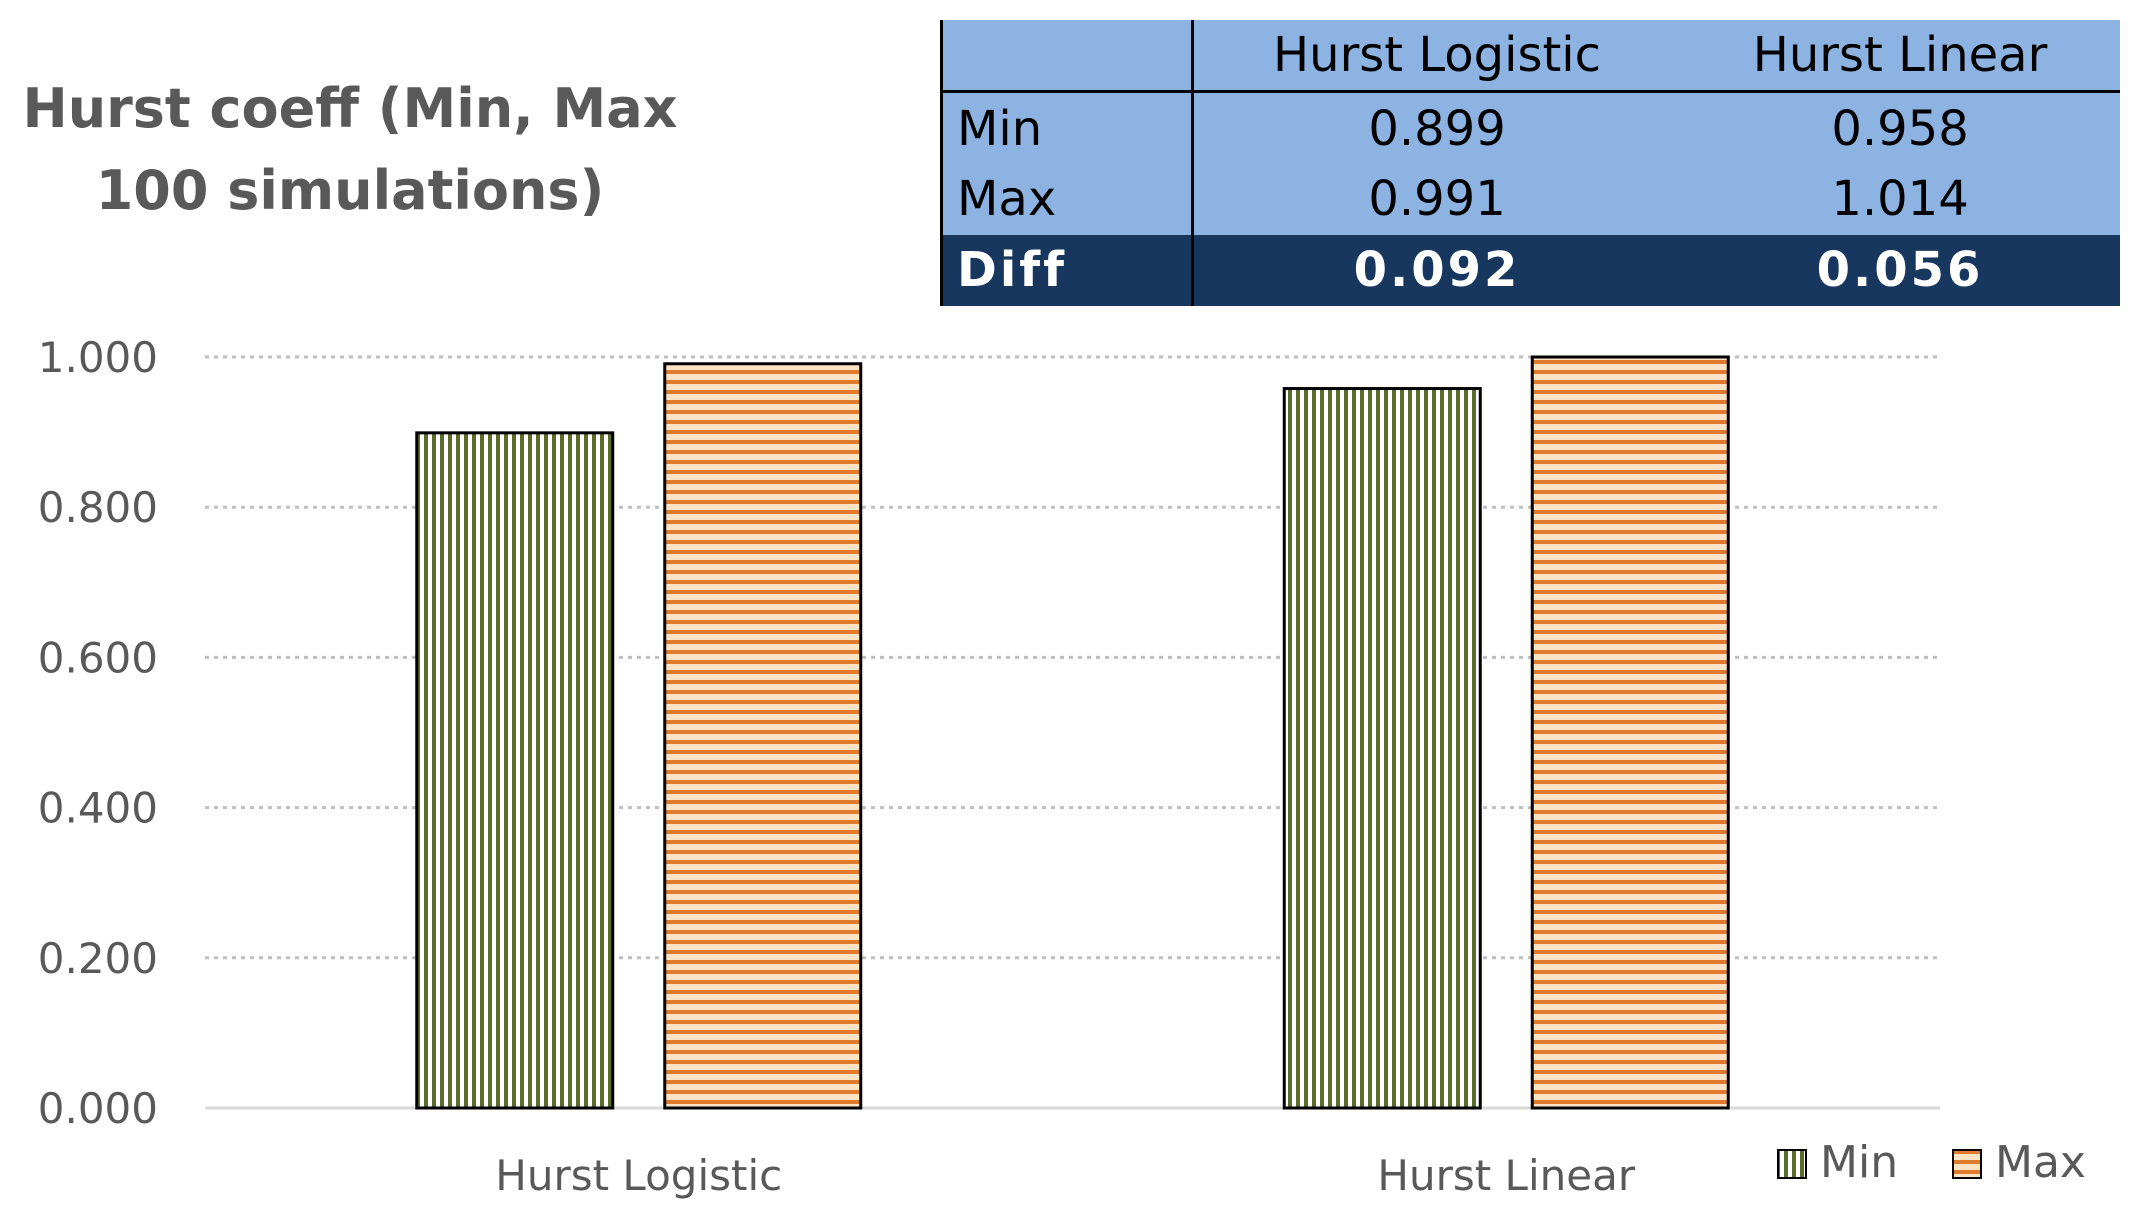 The height and width of the screenshot is (1228, 2140). I want to click on summary-row-min: Min 0.899 0.958, so click(1530, 127).